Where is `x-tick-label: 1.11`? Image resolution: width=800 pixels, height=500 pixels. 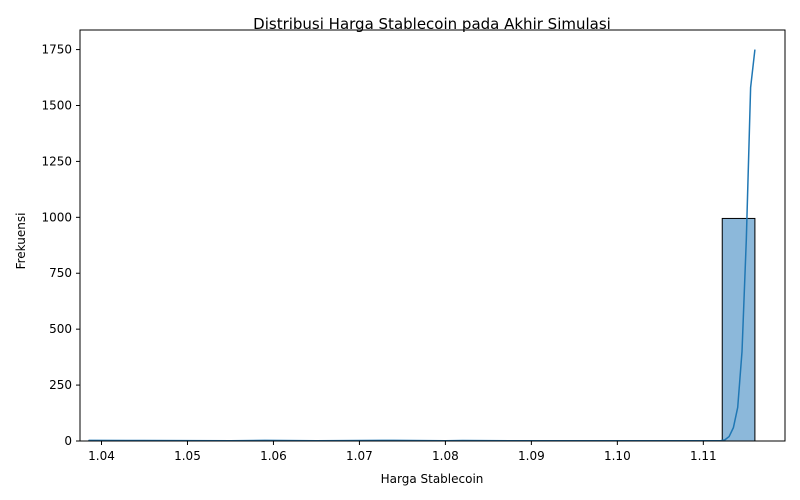
x-tick-label: 1.11 is located at coordinates (703, 456).